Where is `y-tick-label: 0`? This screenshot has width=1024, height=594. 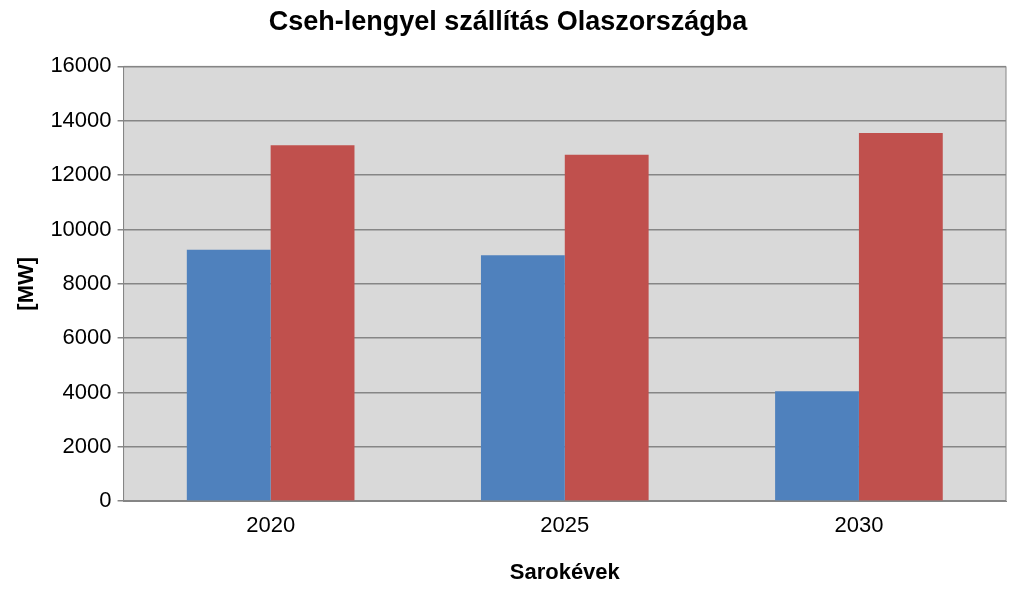
y-tick-label: 0 is located at coordinates (105, 500).